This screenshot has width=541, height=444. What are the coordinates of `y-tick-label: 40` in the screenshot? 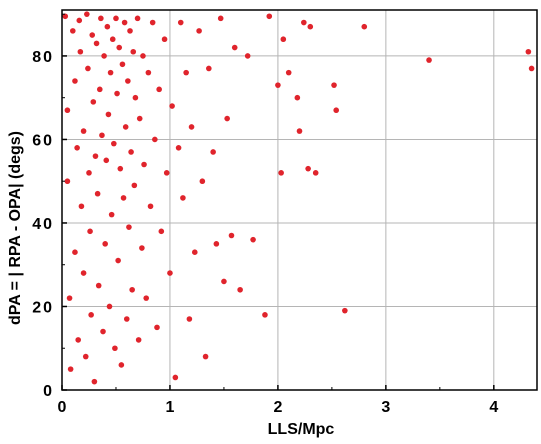 It's located at (43, 224).